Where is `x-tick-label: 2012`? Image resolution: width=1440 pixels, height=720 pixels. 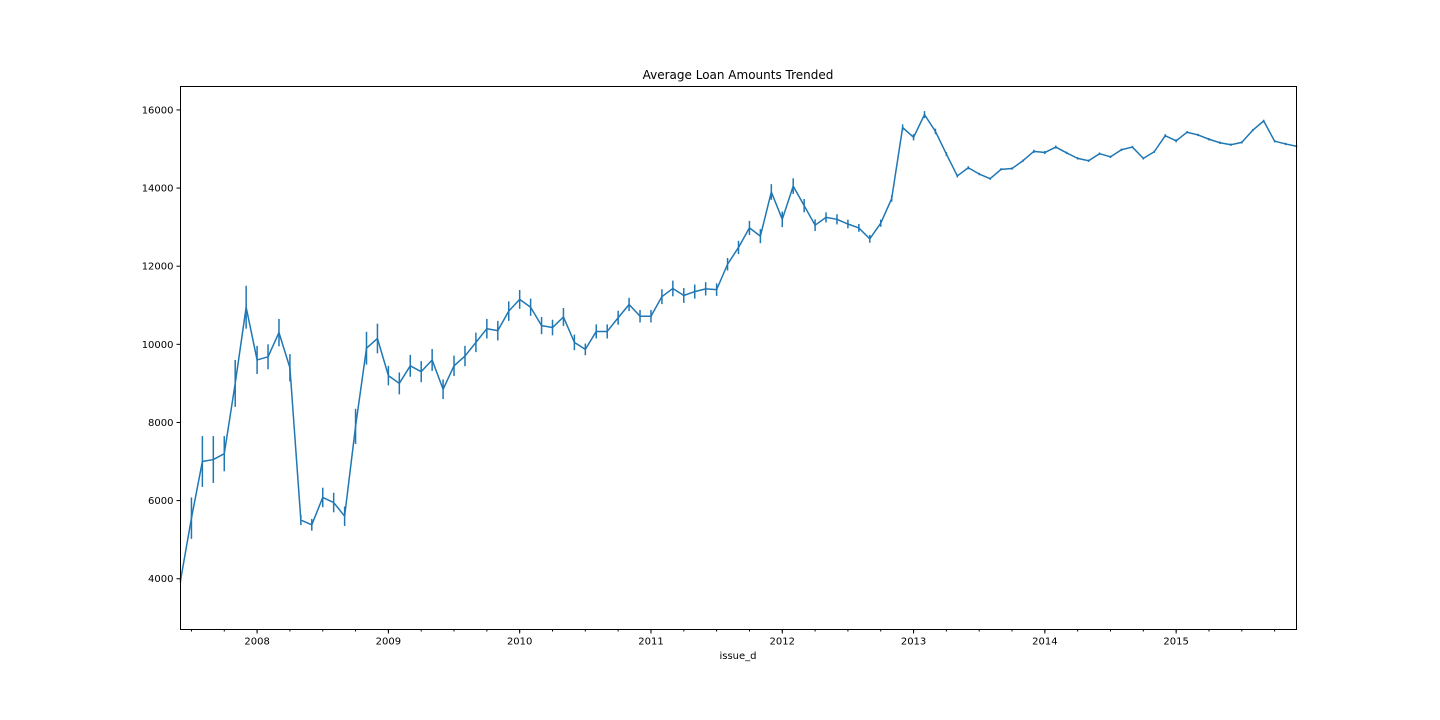 x-tick-label: 2012 is located at coordinates (782, 642).